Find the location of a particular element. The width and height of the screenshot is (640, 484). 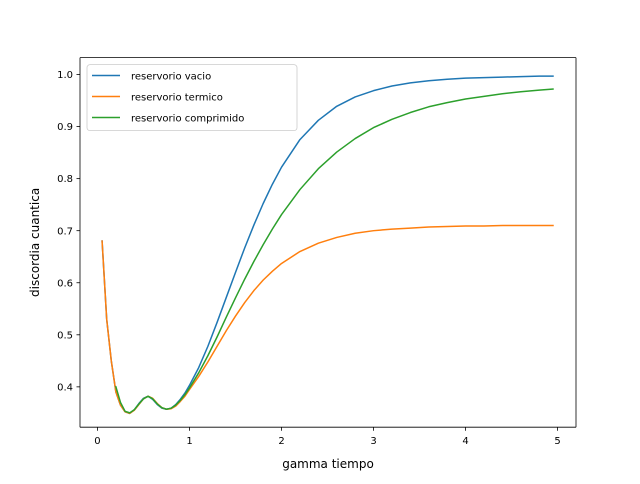

legend-box is located at coordinates (192, 97).